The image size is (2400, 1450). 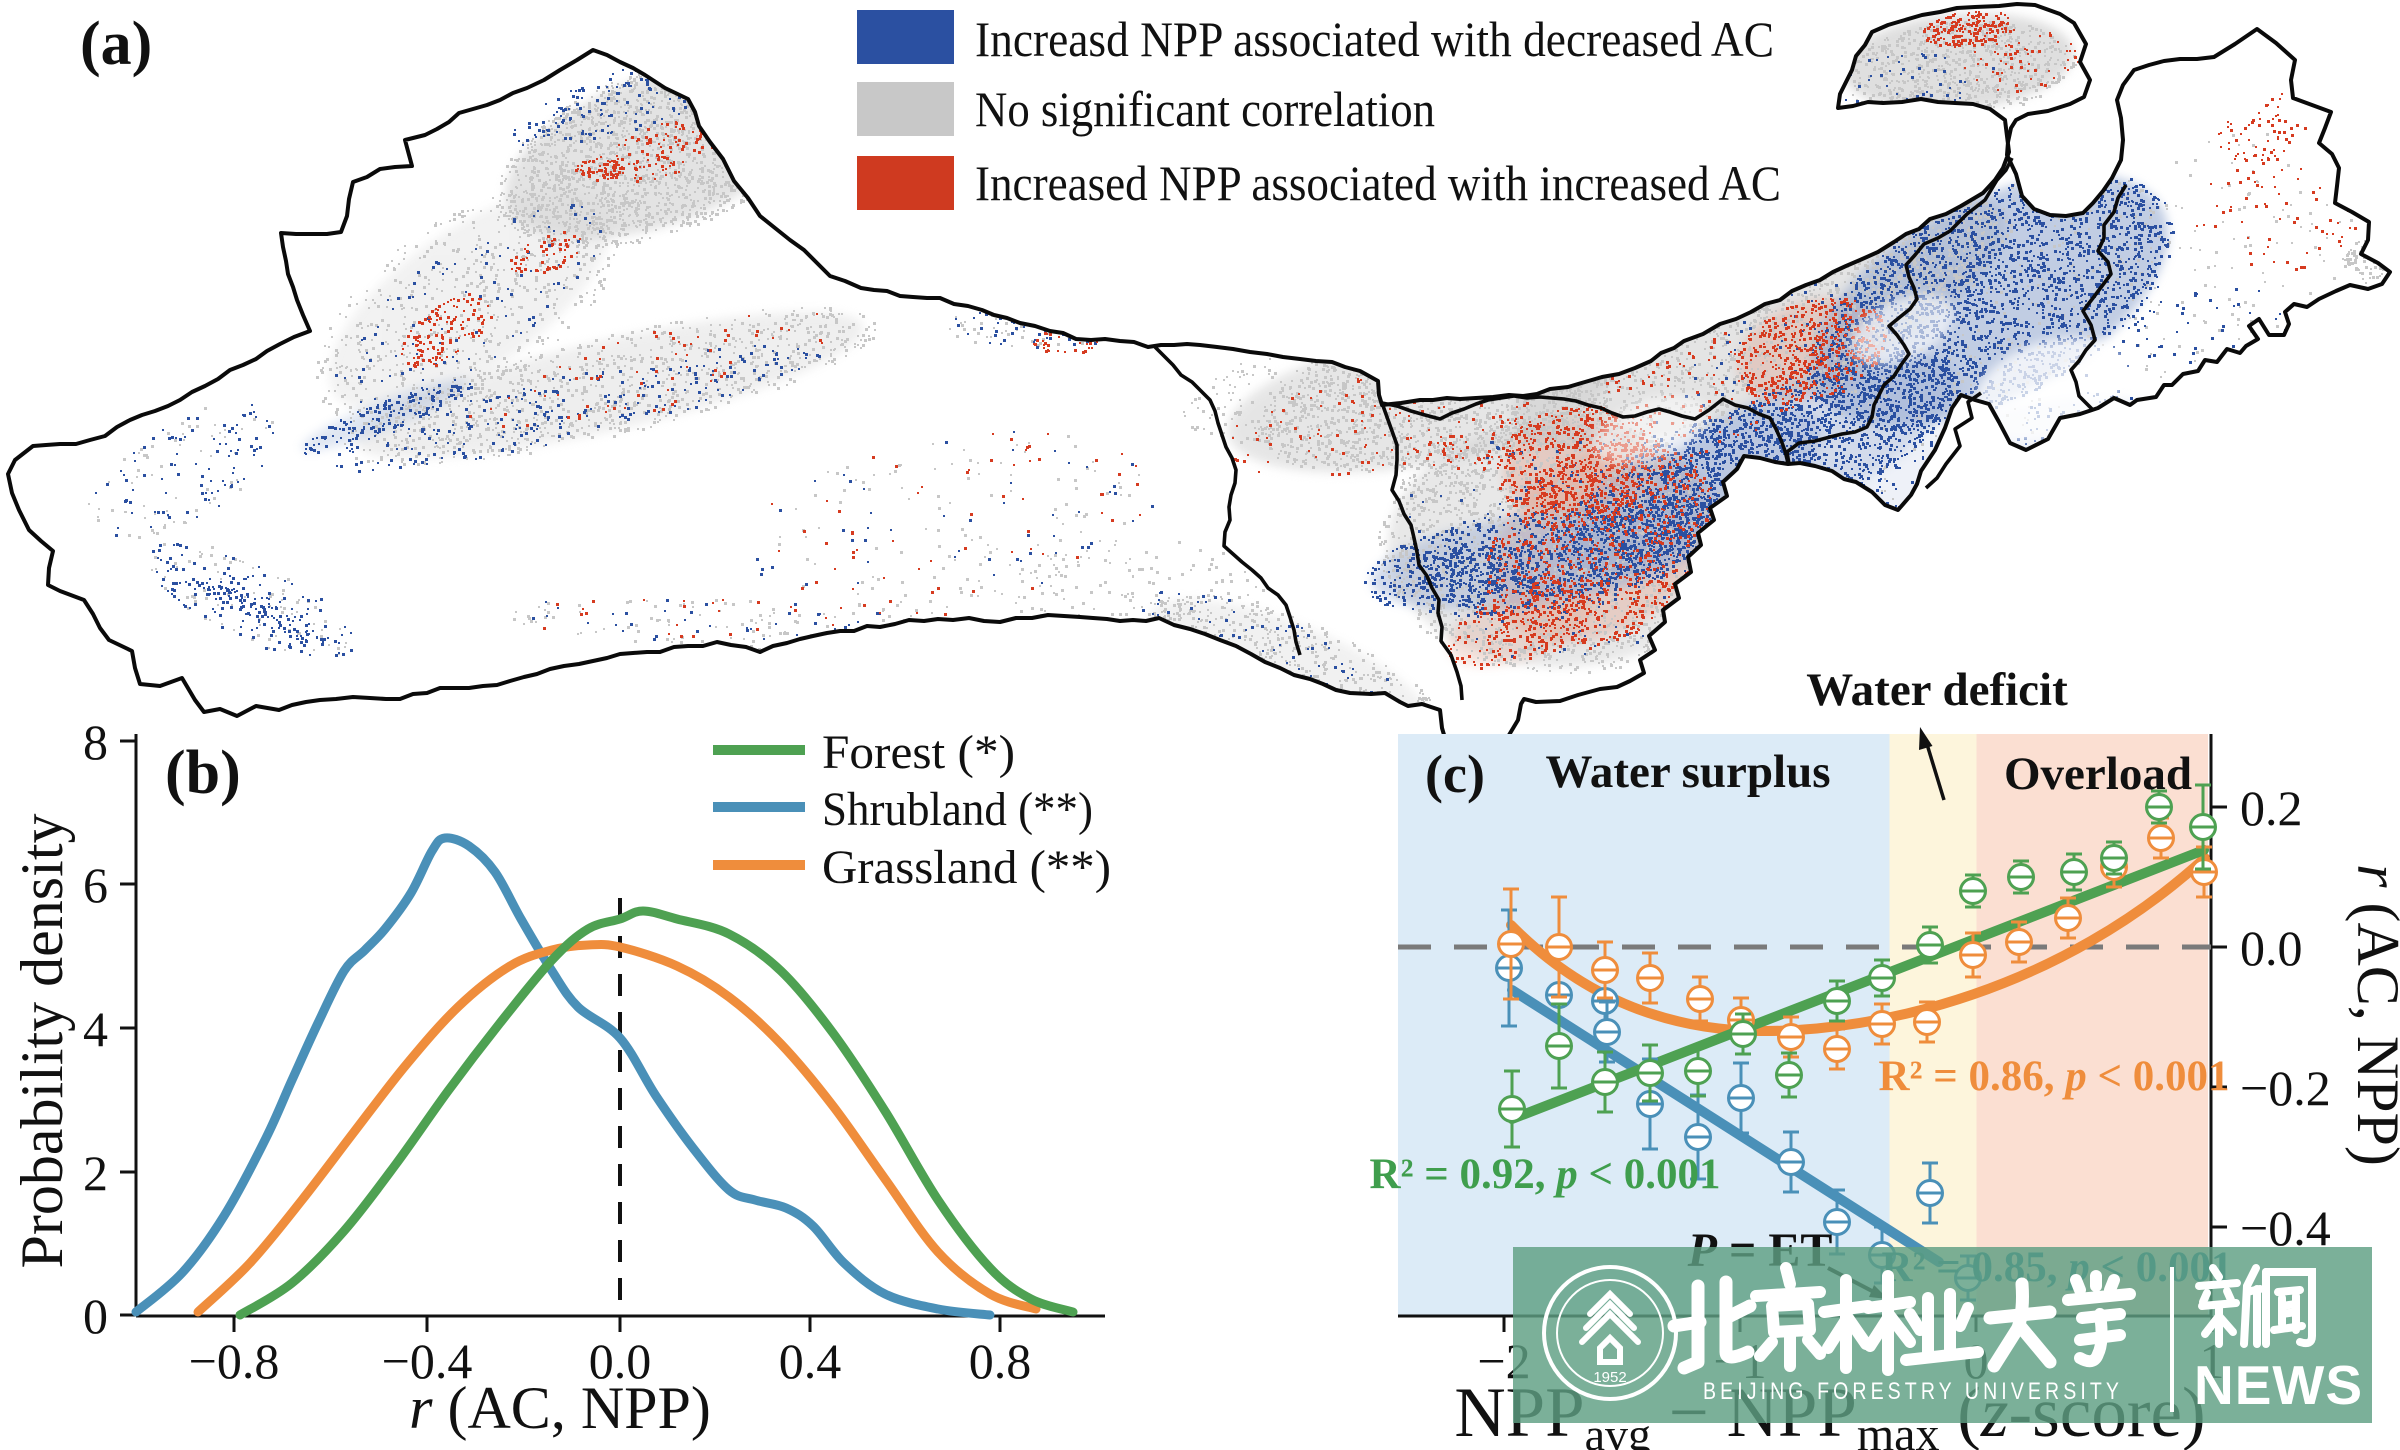 What do you see at coordinates (1205, 109) in the screenshot?
I see `svg-text: No significant correlation` at bounding box center [1205, 109].